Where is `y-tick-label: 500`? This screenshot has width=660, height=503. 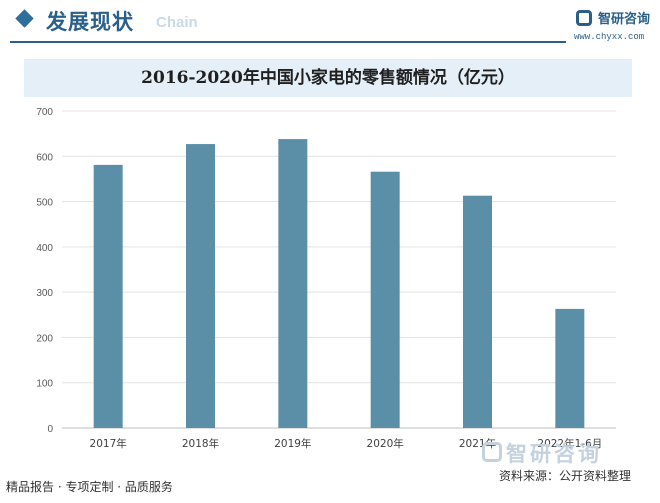
y-tick-label: 500 is located at coordinates (44, 203).